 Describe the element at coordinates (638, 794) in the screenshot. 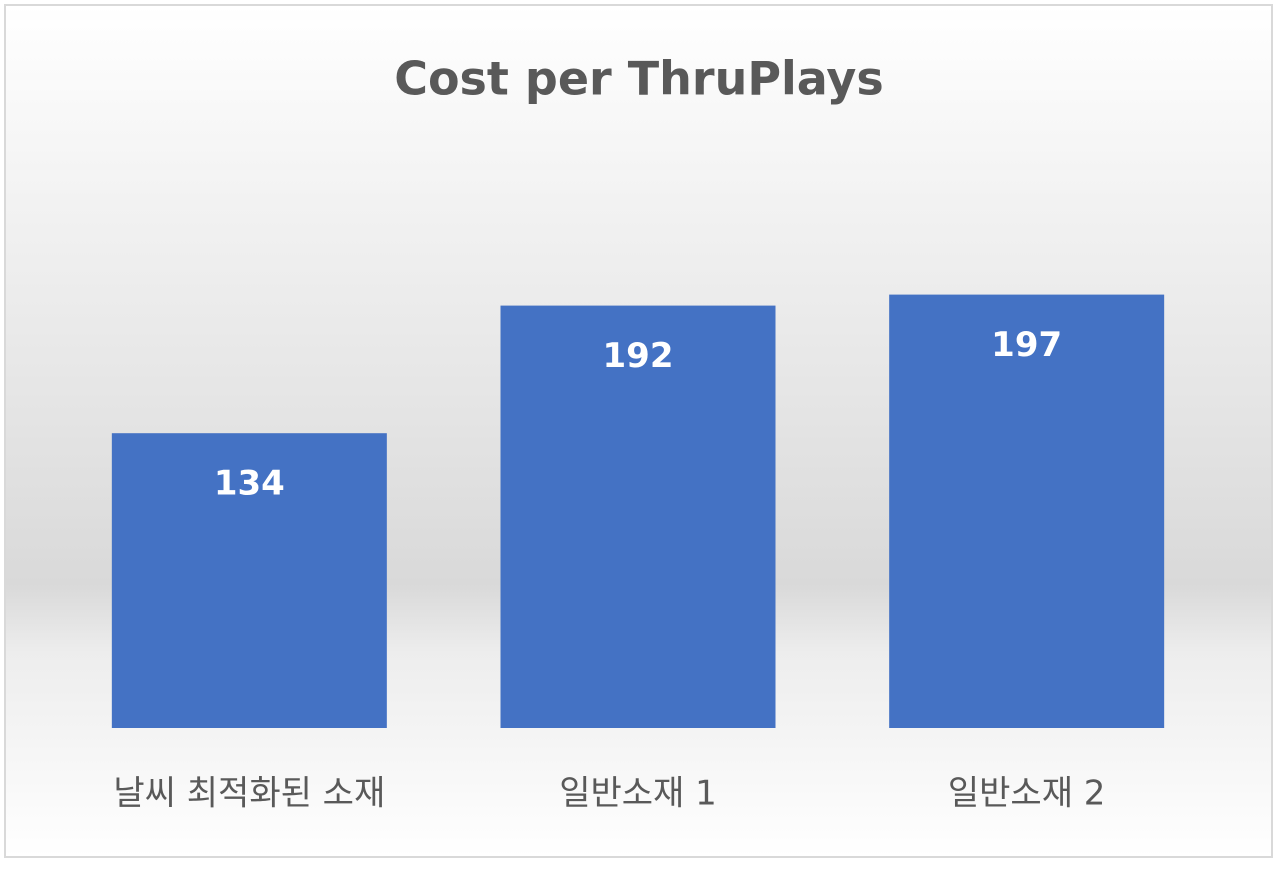

I see `x-tick-label: 일반소재 1` at that location.